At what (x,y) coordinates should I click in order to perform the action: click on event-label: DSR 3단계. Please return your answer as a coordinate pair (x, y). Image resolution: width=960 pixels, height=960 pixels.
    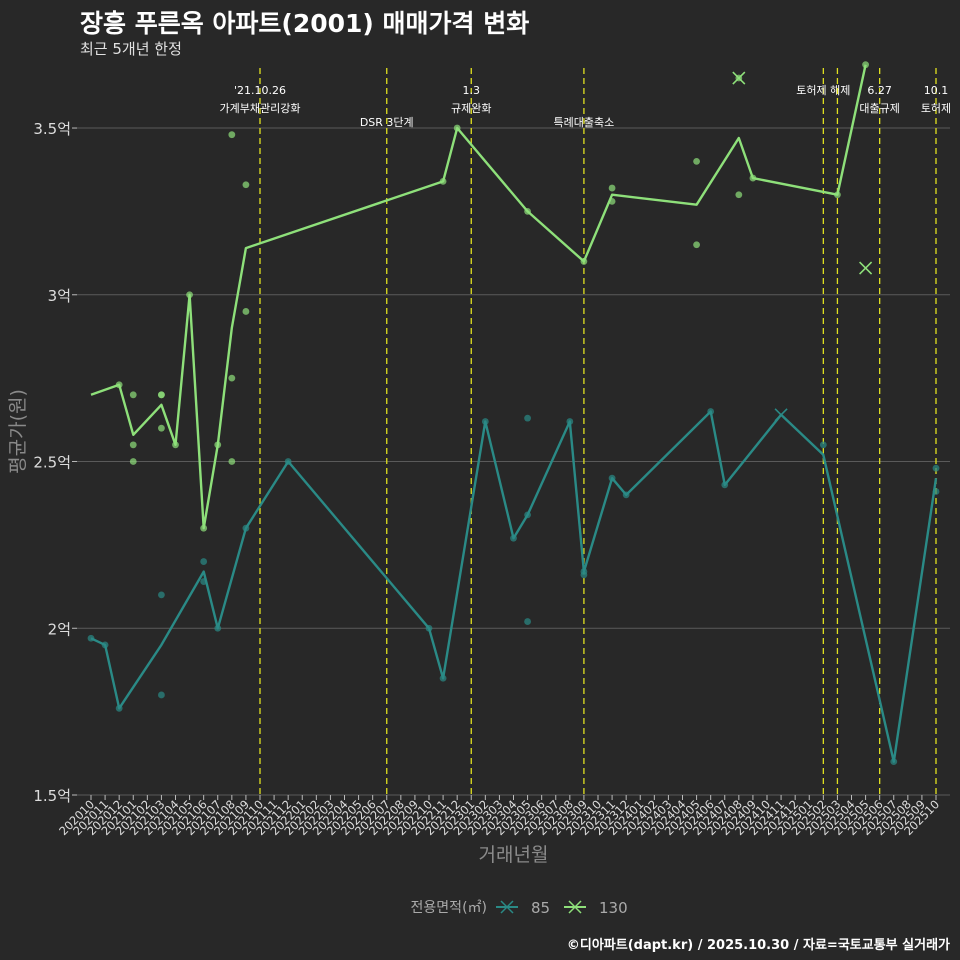
    Looking at the image, I should click on (387, 122).